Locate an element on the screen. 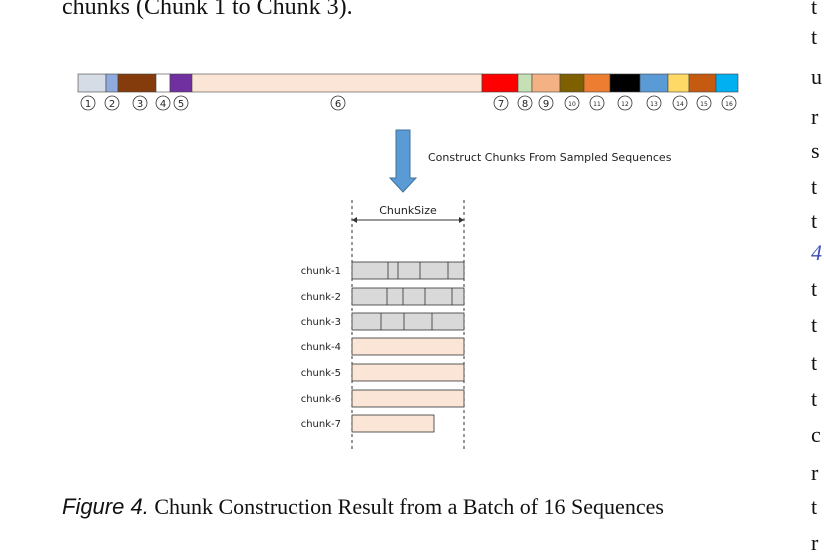 Image resolution: width=824 pixels, height=556 pixels. sequence-number-3: 3 is located at coordinates (140, 103).